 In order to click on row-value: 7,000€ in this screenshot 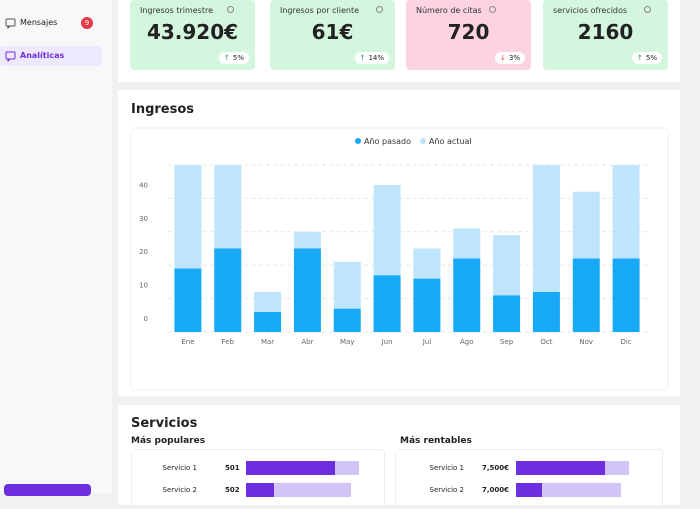, I will do `click(496, 490)`.